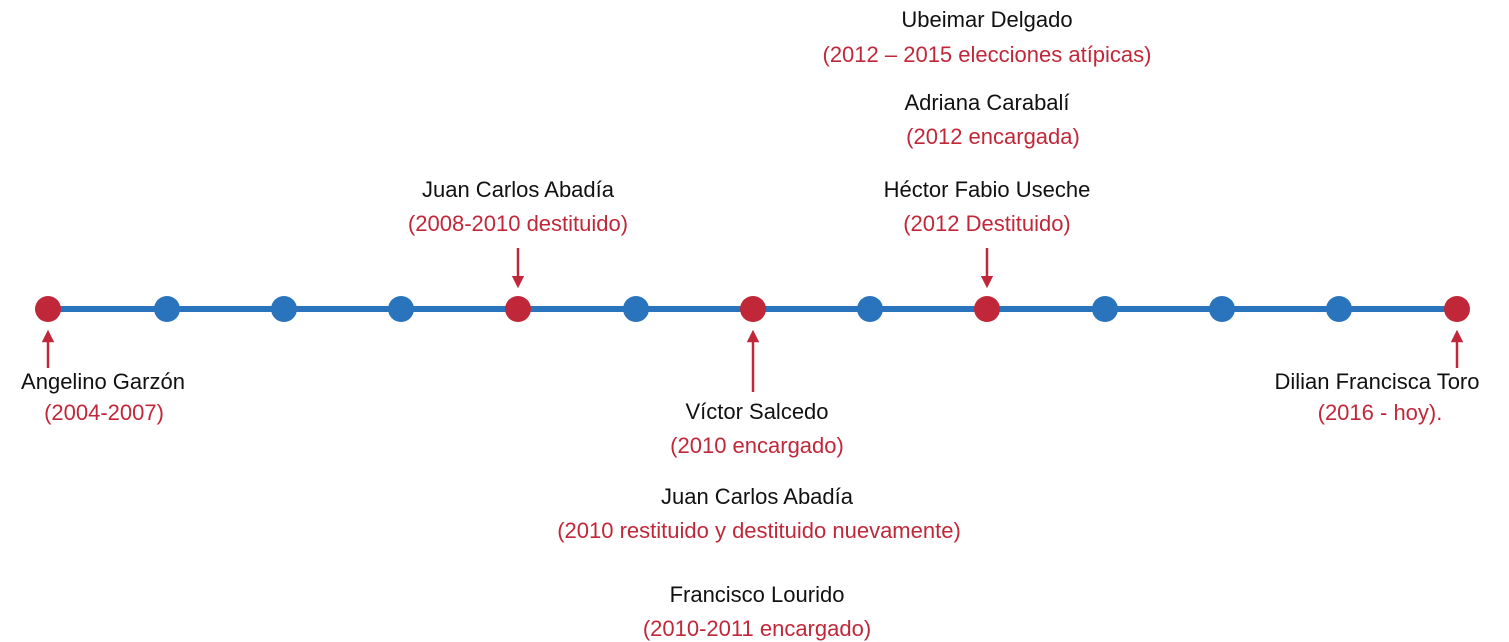  What do you see at coordinates (987, 54) in the screenshot?
I see `event-period: (2012 – 2015 elecciones atípicas)` at bounding box center [987, 54].